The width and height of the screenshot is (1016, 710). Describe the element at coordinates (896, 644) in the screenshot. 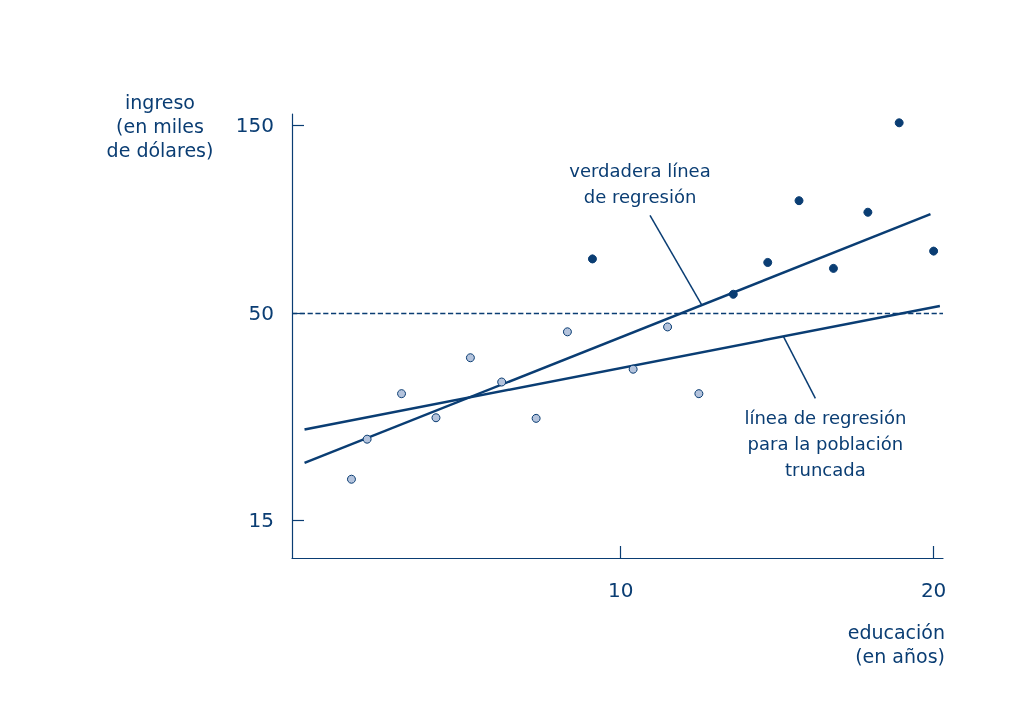

I see `x-axis-title: educación (en años)` at that location.